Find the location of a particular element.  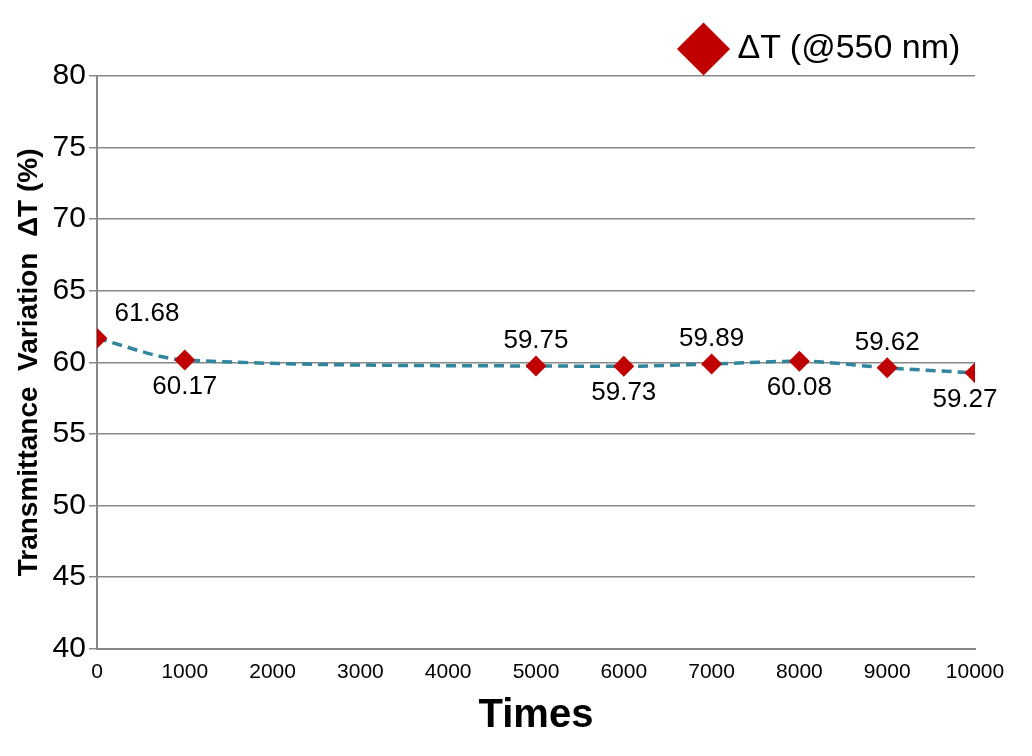

y-tick-label: 70 is located at coordinates (69, 217).